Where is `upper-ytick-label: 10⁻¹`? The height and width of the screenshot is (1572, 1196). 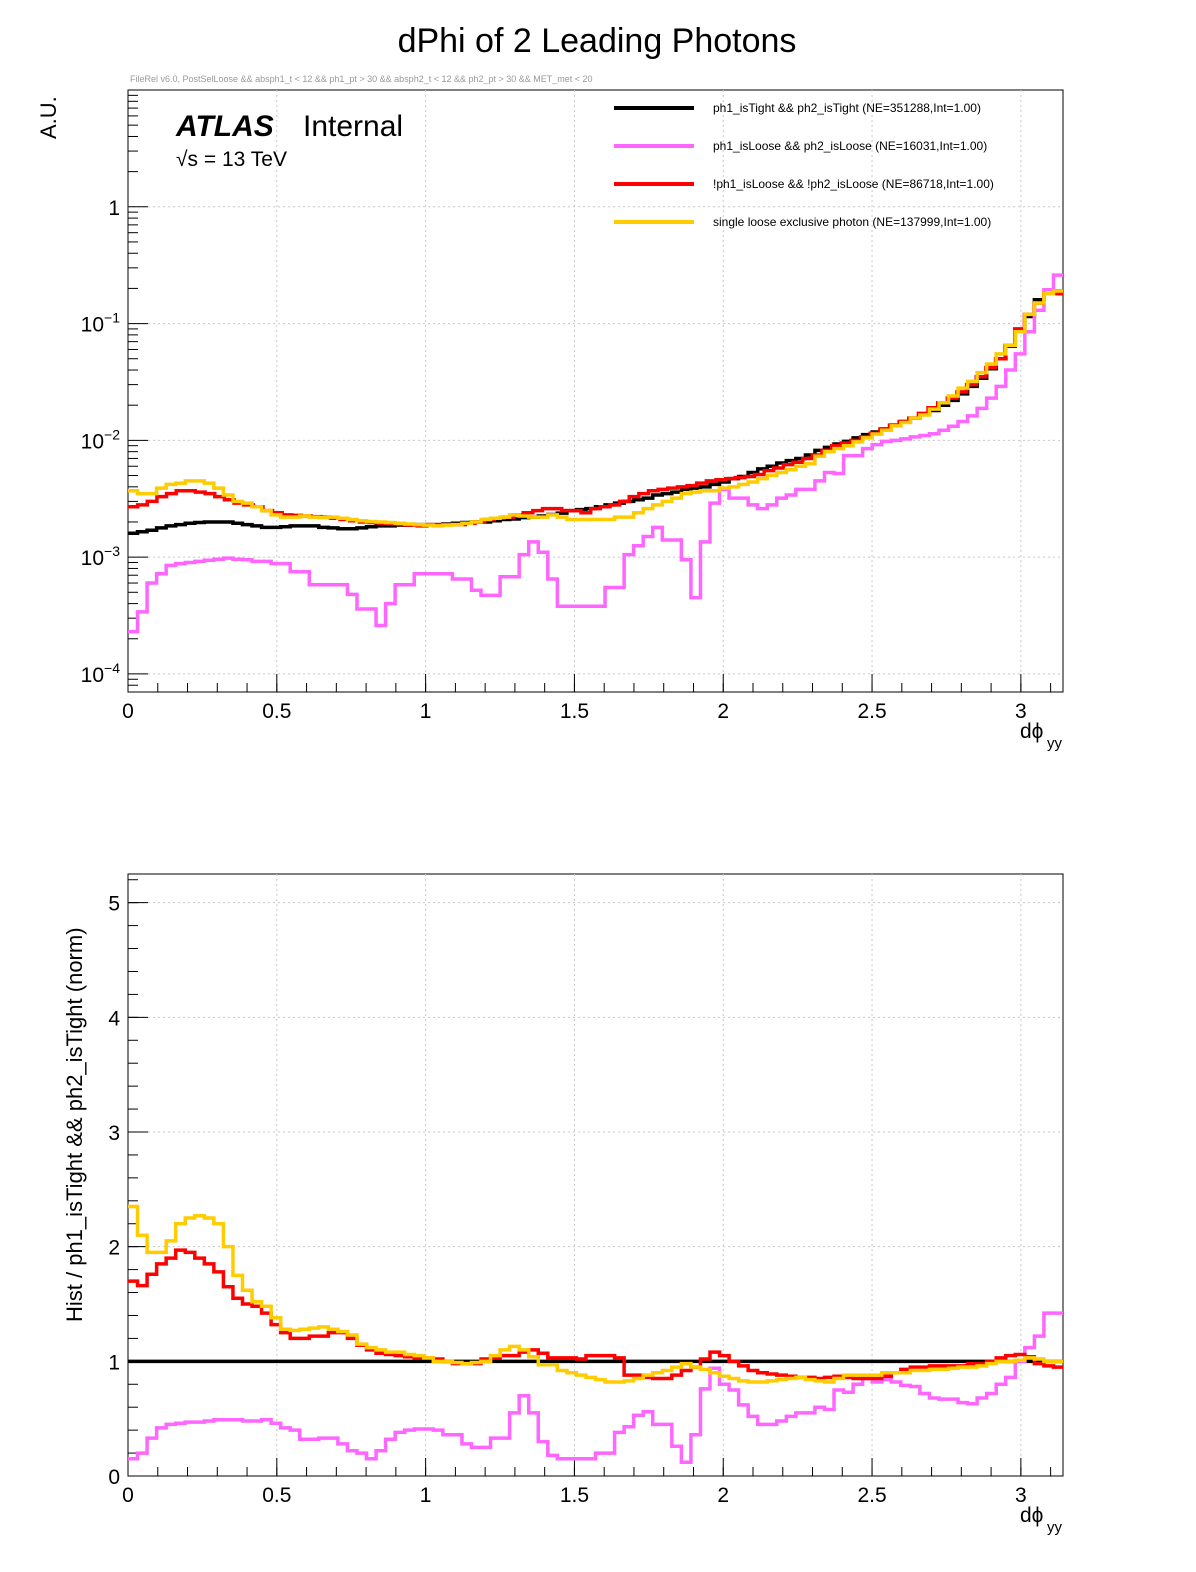 upper-ytick-label: 10⁻¹ is located at coordinates (101, 323).